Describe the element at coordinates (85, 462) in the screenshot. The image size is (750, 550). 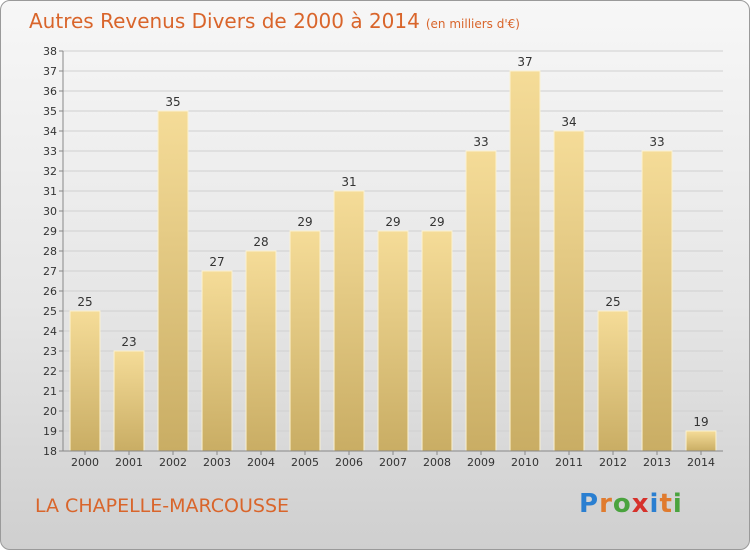
I see `x-tick-label: 2000` at that location.